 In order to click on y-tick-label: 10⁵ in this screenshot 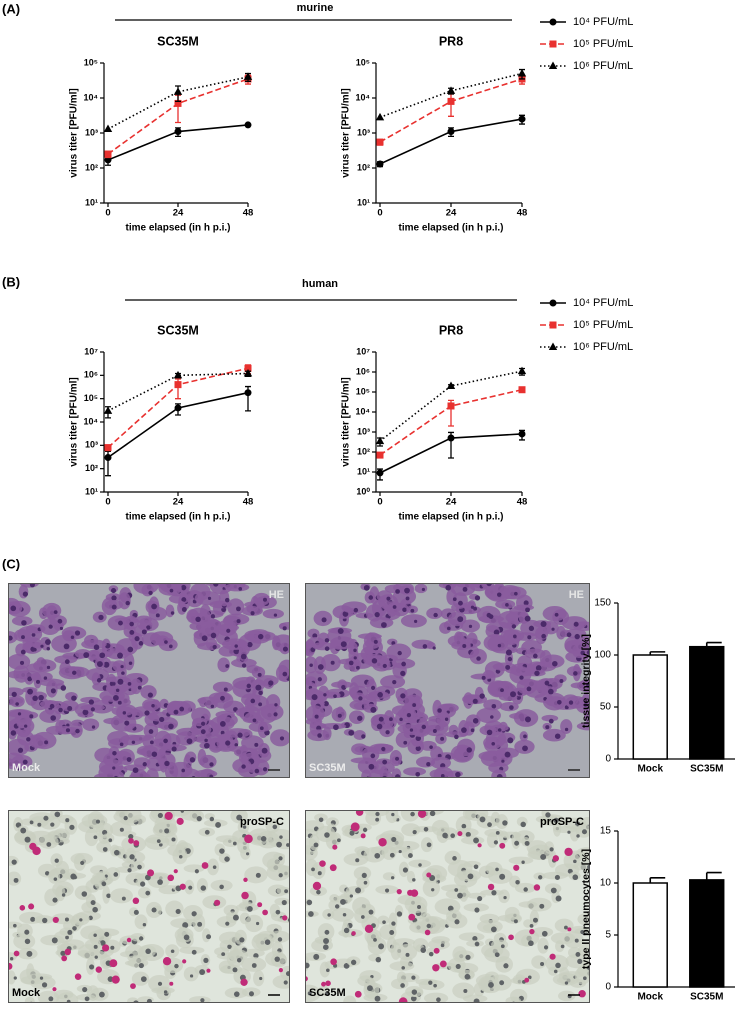, I will do `click(91, 62)`.